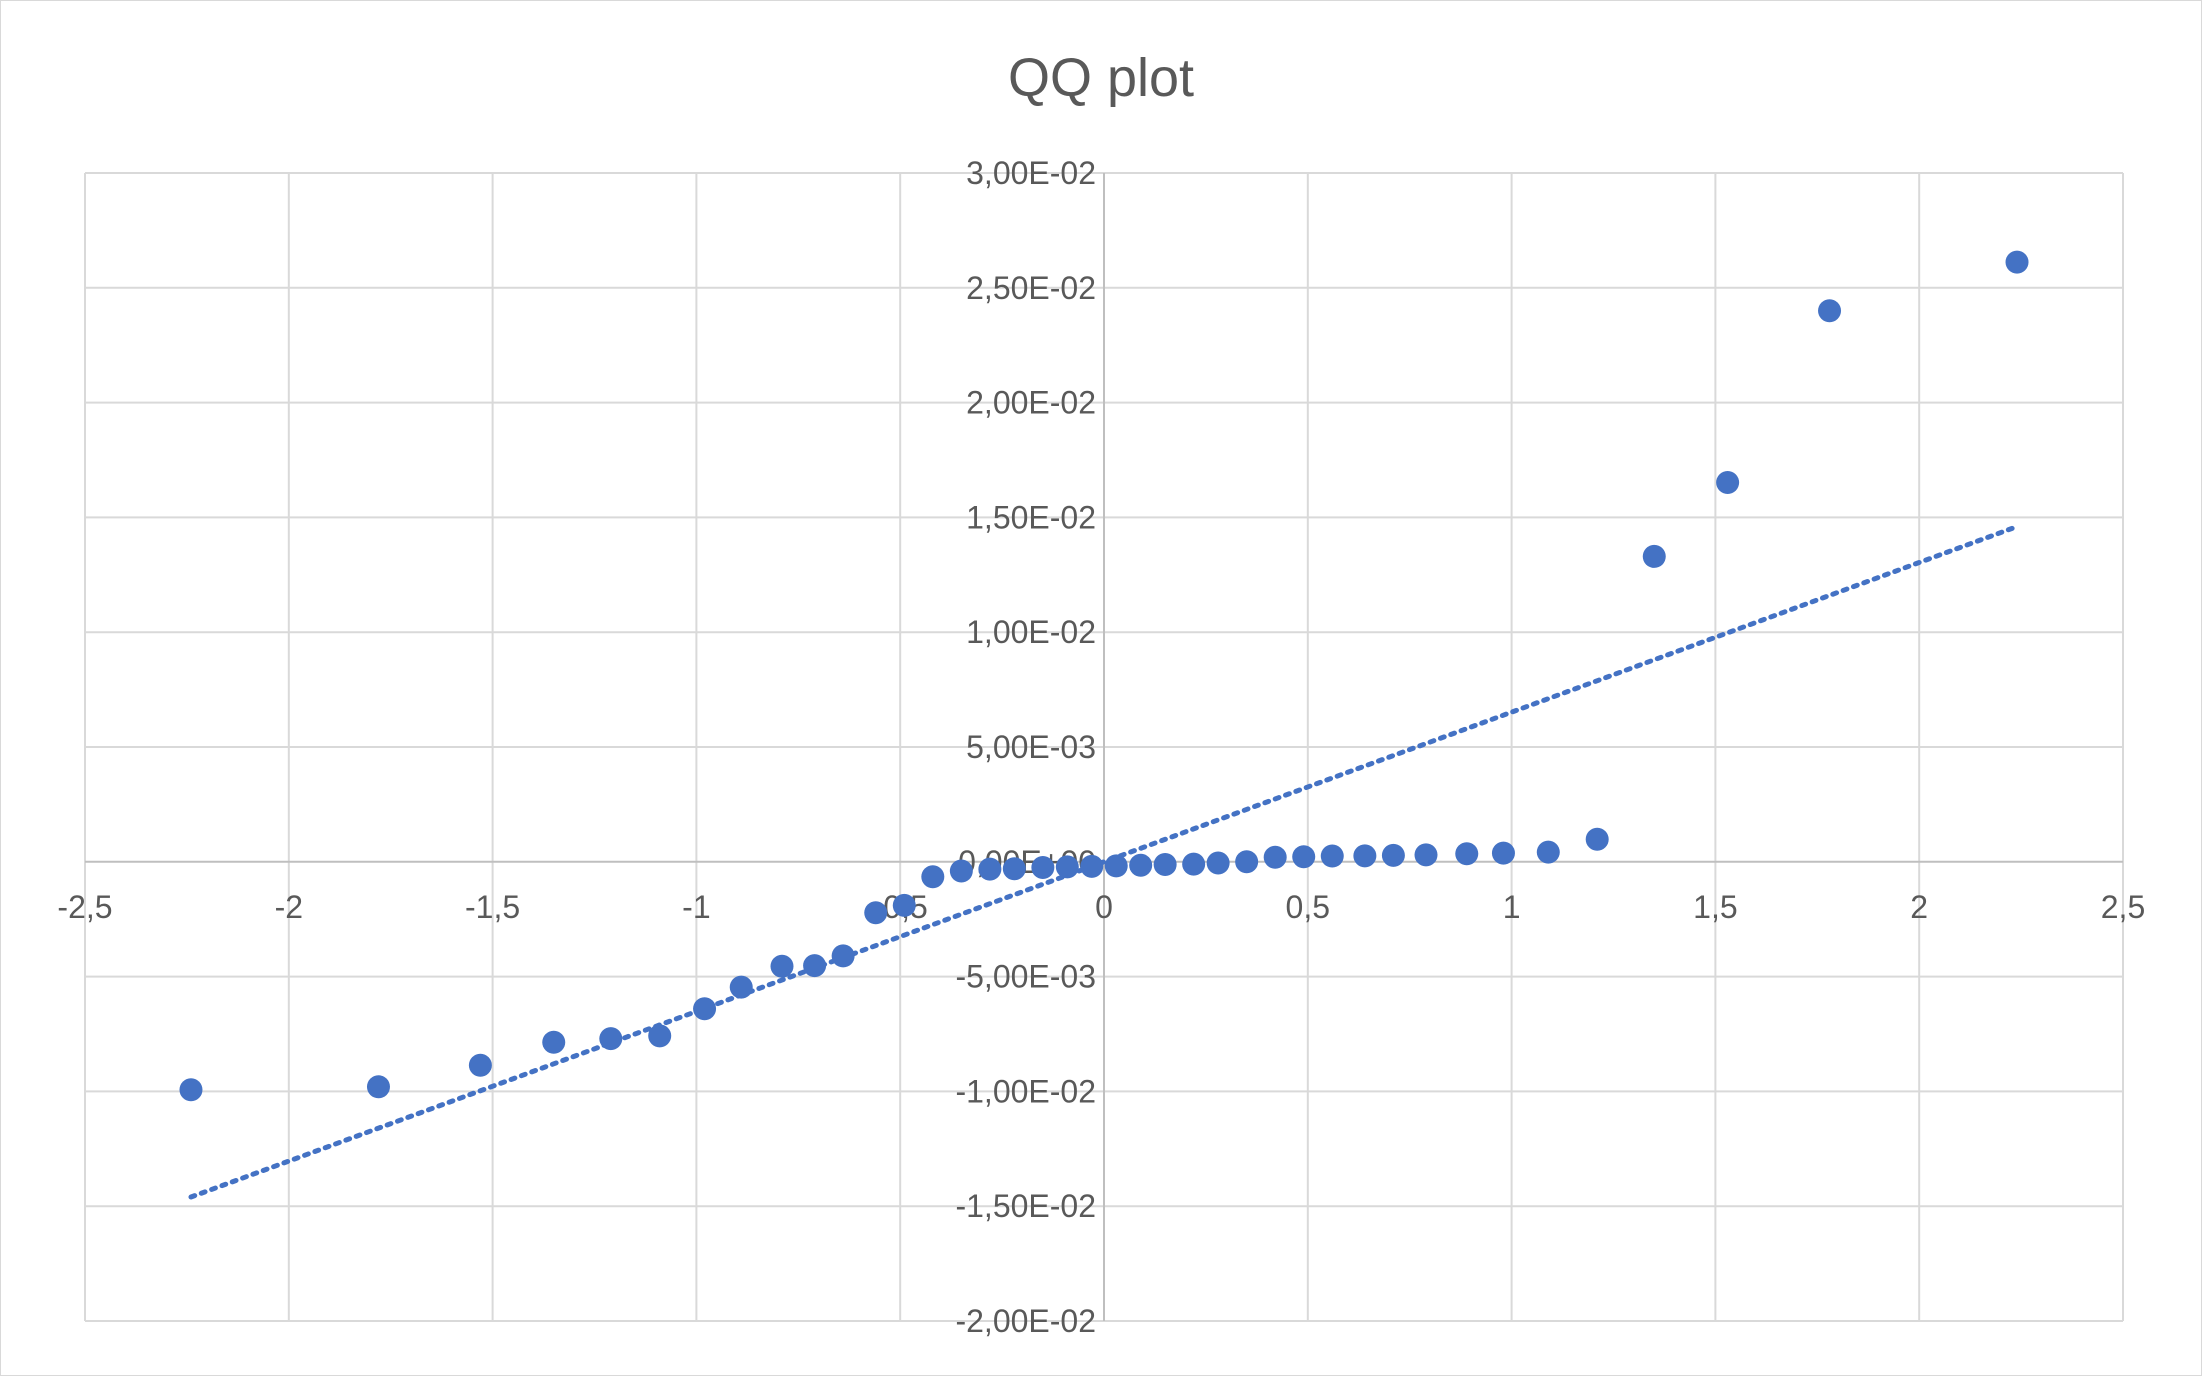 The height and width of the screenshot is (1376, 2202). I want to click on x-tick-label: -1,5, so click(492, 907).